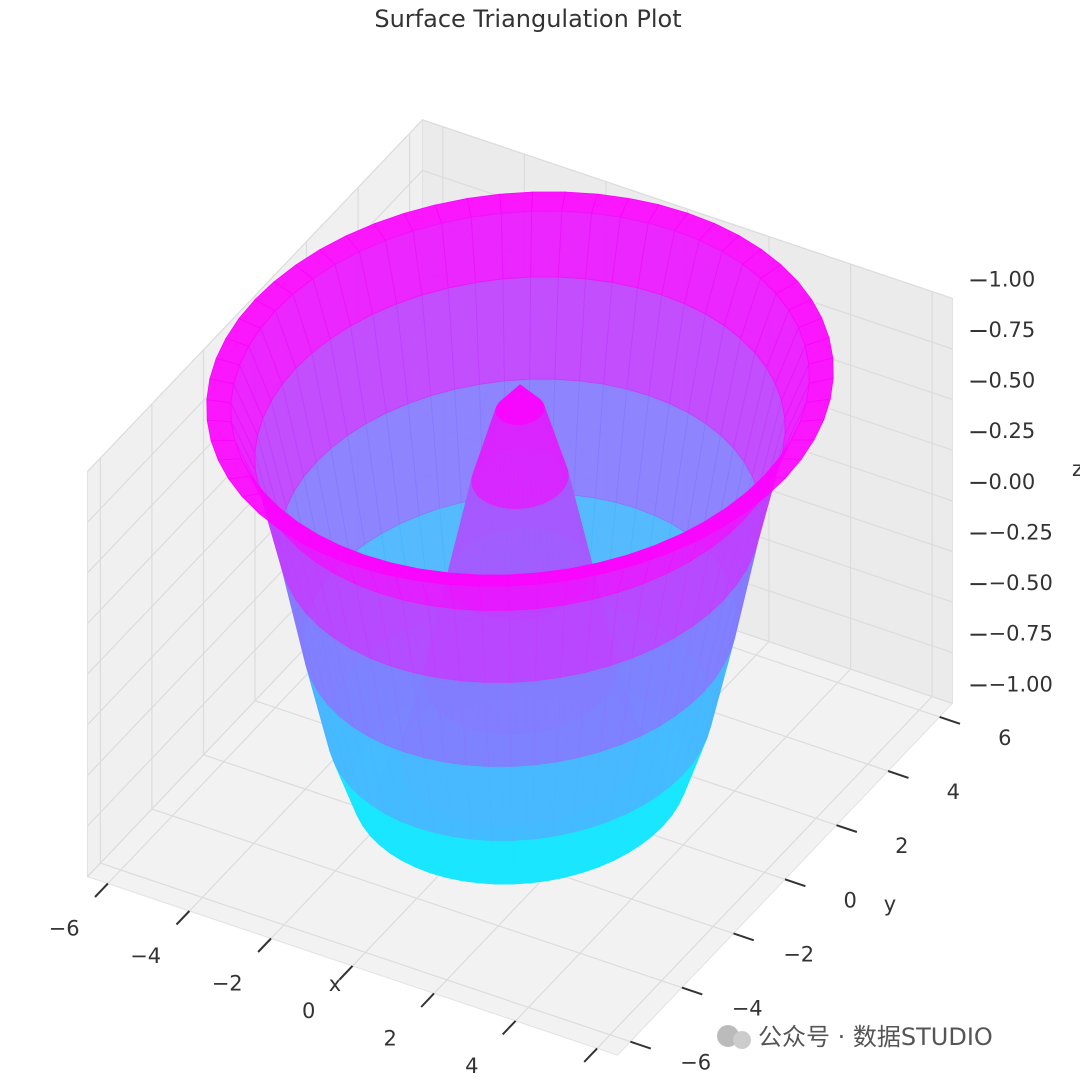 This screenshot has height=1080, width=1080. I want to click on z-tick-label: −0.50, so click(1021, 583).